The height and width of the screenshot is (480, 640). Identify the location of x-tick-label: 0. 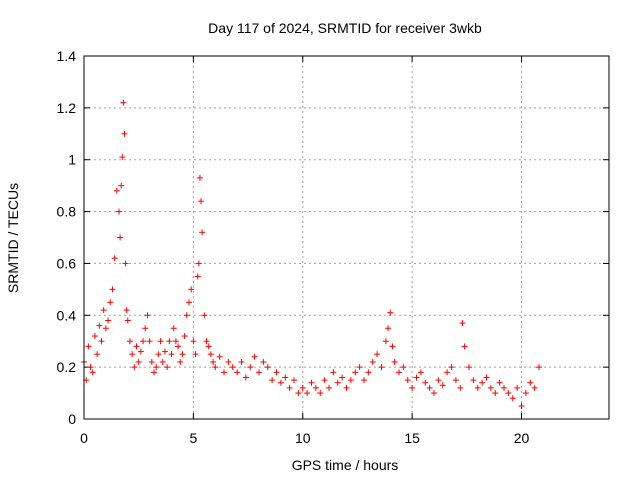
(84, 438).